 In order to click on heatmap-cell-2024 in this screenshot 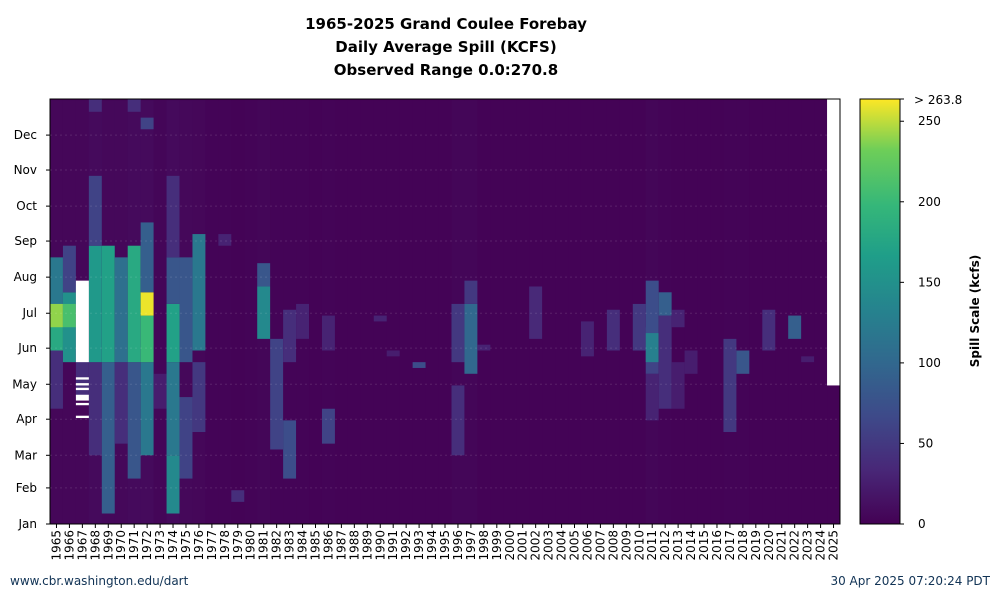, I will do `click(821, 312)`.